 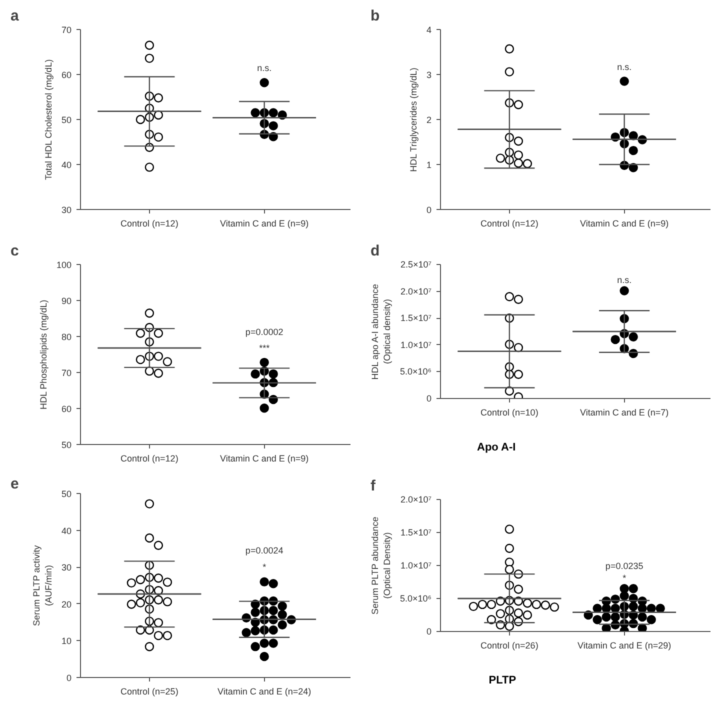 I want to click on chart-title: b, so click(x=375, y=16).